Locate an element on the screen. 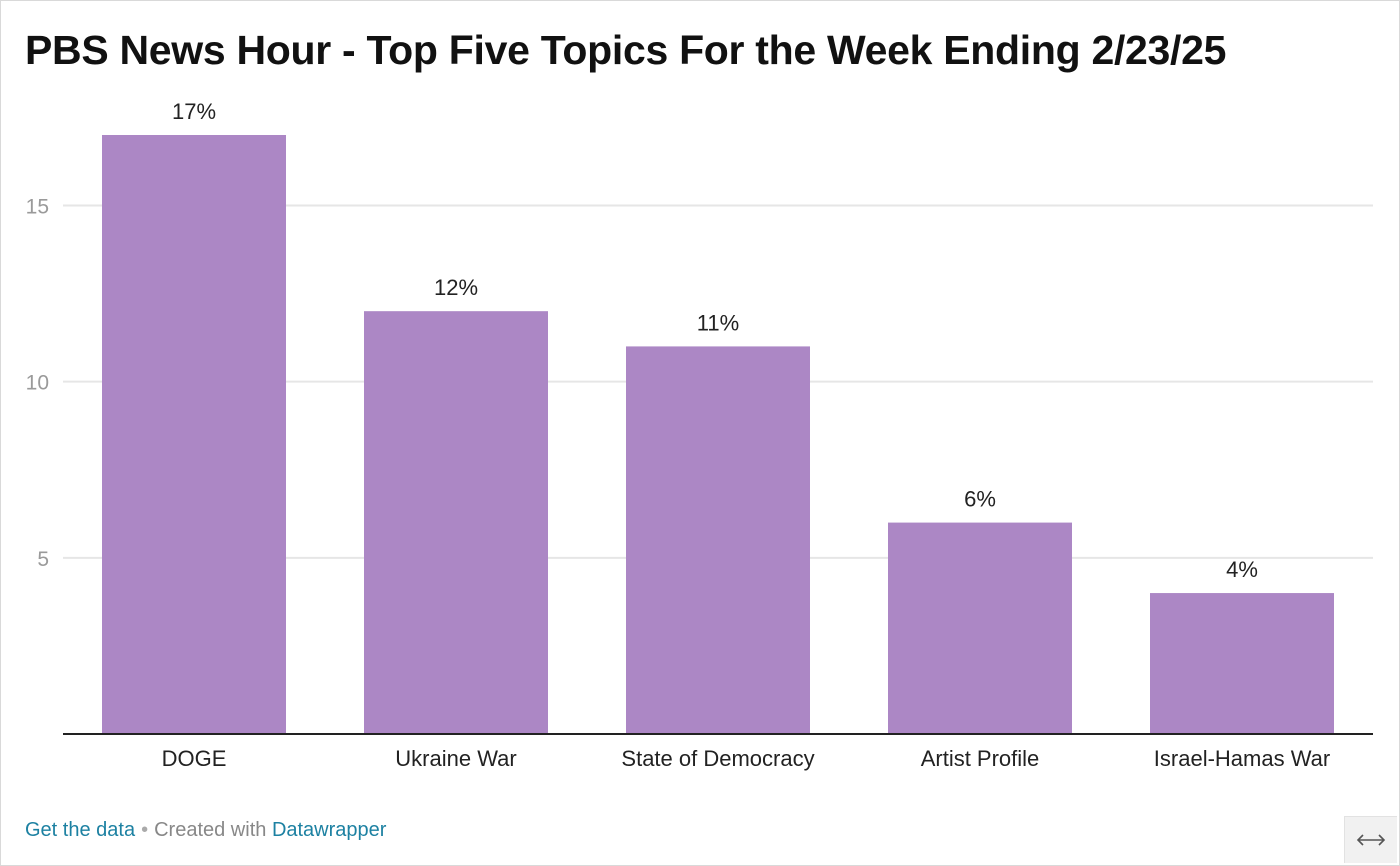 The image size is (1400, 866). bar-value-label: 17% is located at coordinates (194, 111).